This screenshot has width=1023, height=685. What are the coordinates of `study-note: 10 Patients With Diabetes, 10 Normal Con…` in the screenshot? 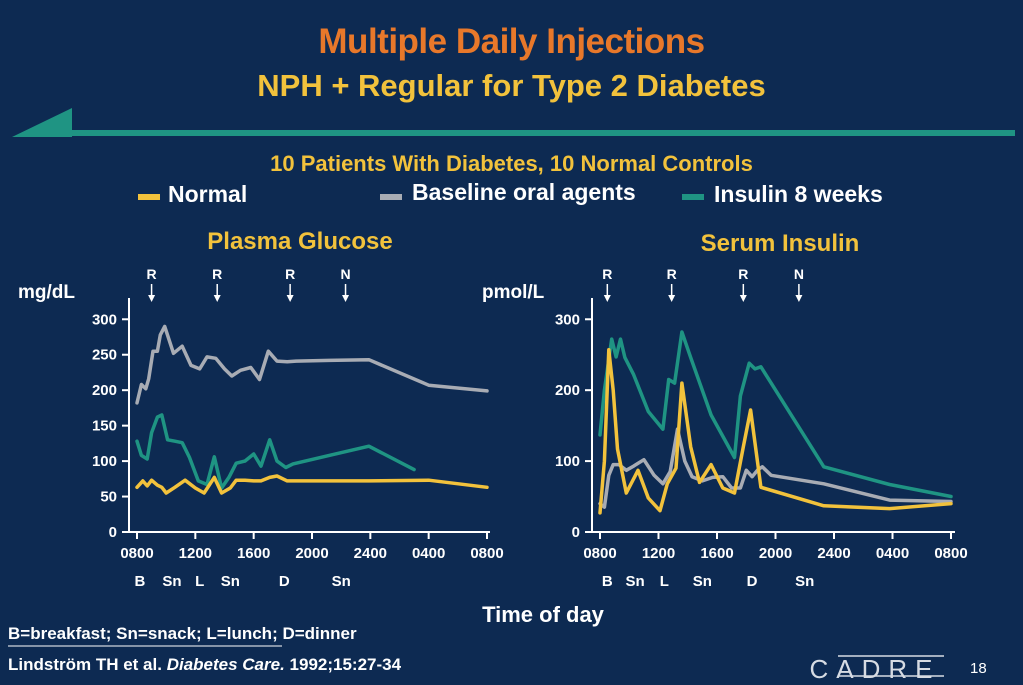 It's located at (511, 163).